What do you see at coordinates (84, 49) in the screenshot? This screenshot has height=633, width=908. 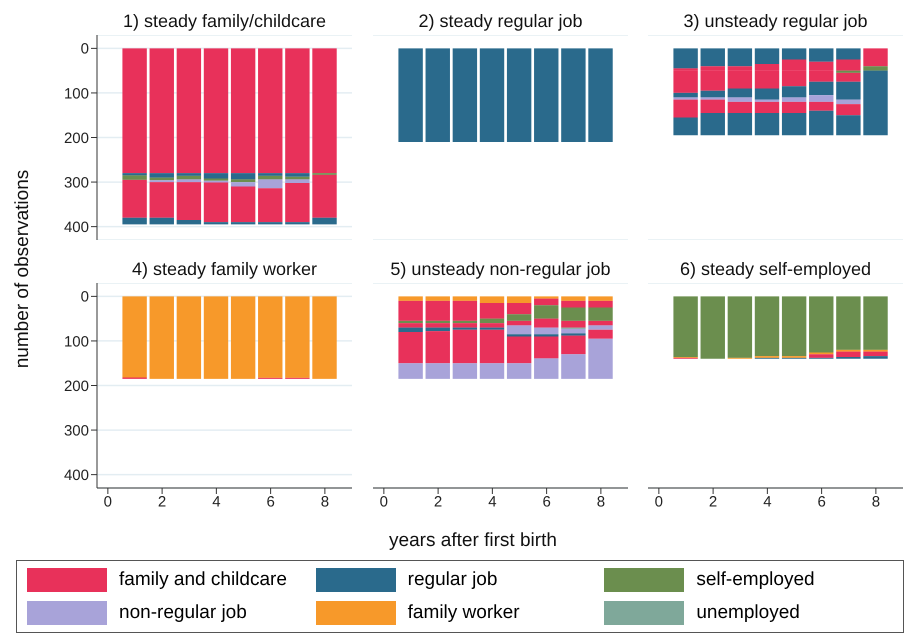 I see `y-tick-label: 0` at bounding box center [84, 49].